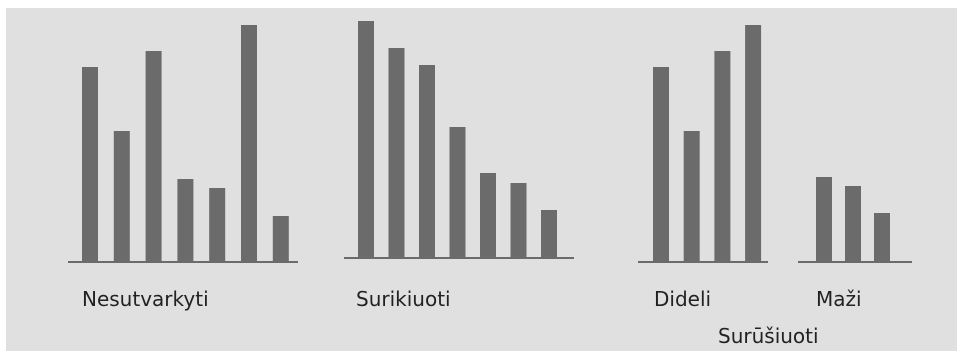 The image size is (964, 357). I want to click on label-big: Dideli, so click(682, 299).